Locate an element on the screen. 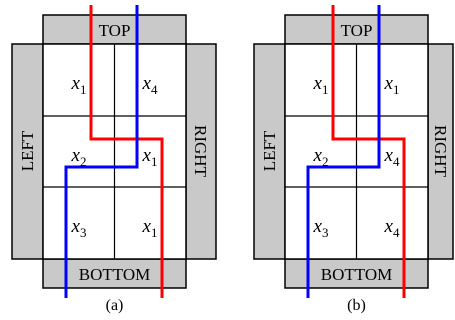 This screenshot has width=455, height=320. cell-r2c2: x4 is located at coordinates (392, 157).